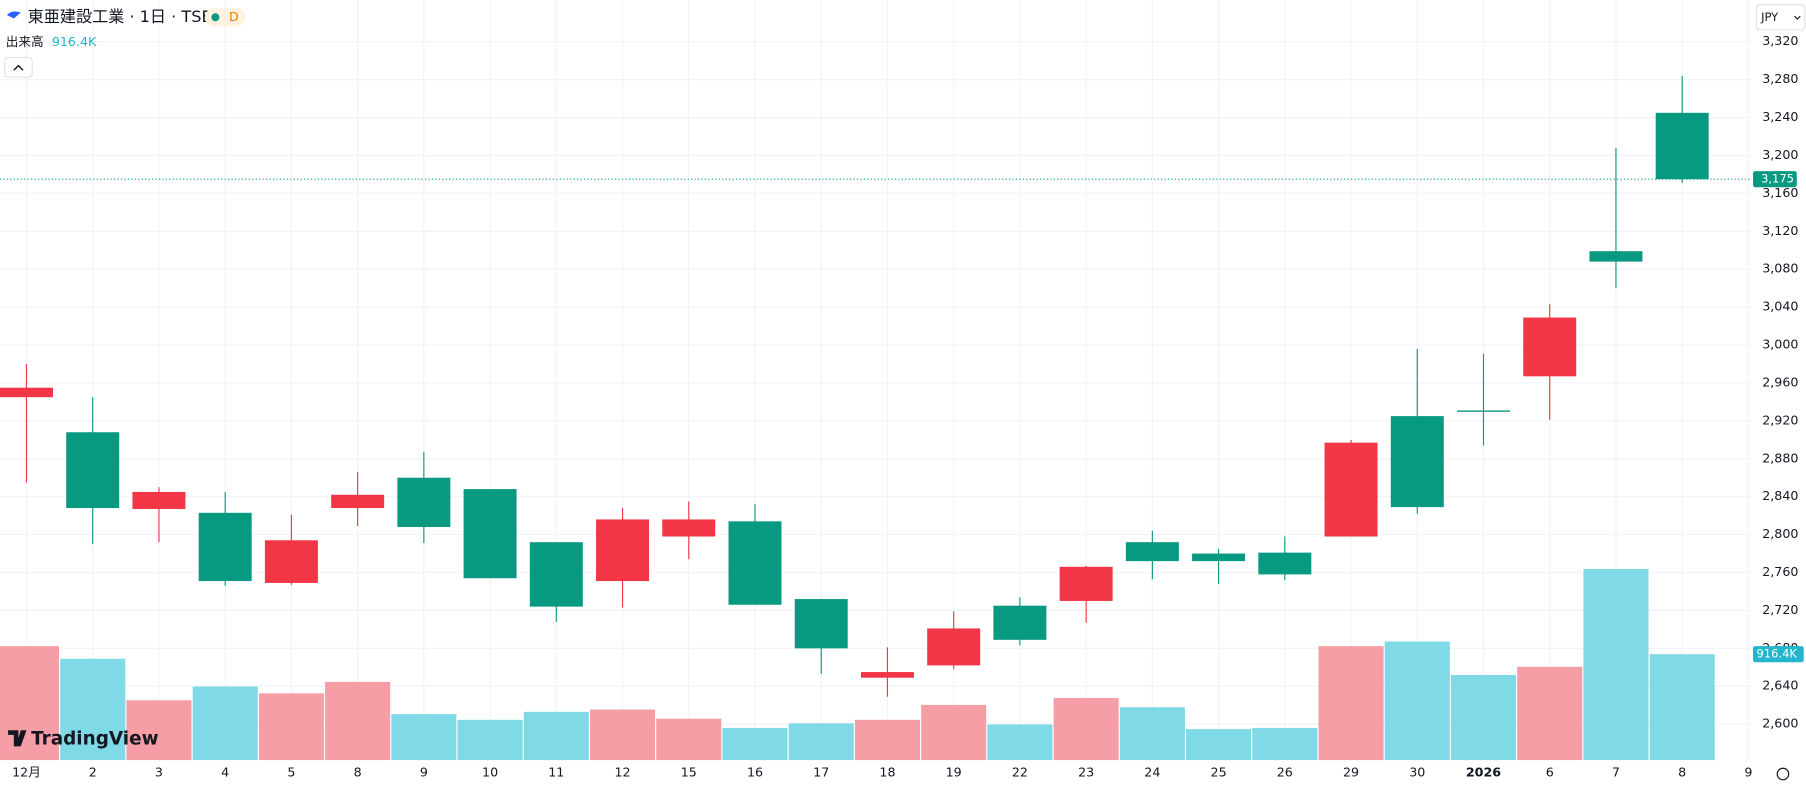 This screenshot has height=786, width=1806. I want to click on y-tick-label: 2,720, so click(1780, 609).